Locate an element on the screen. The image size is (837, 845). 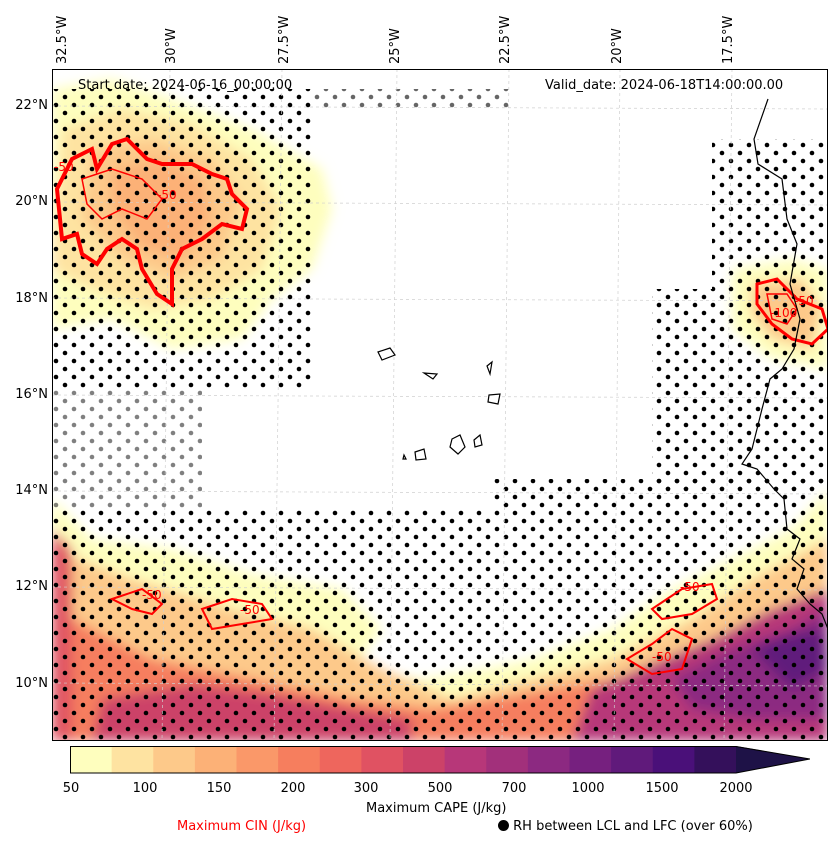
lat-label-10N: 10°N is located at coordinates (31, 683).